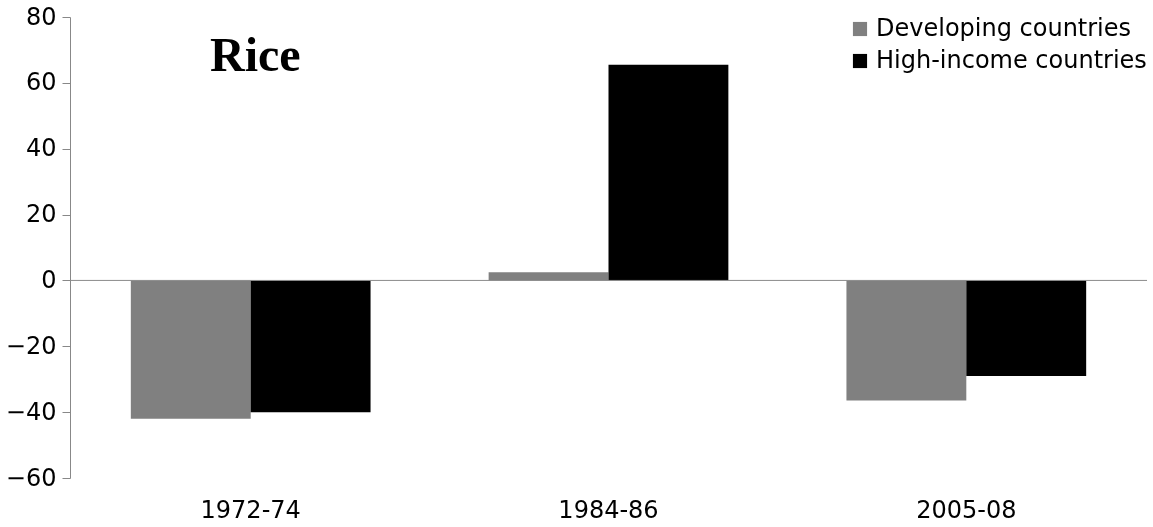  I want to click on y-tick-label: 60, so click(41, 82).